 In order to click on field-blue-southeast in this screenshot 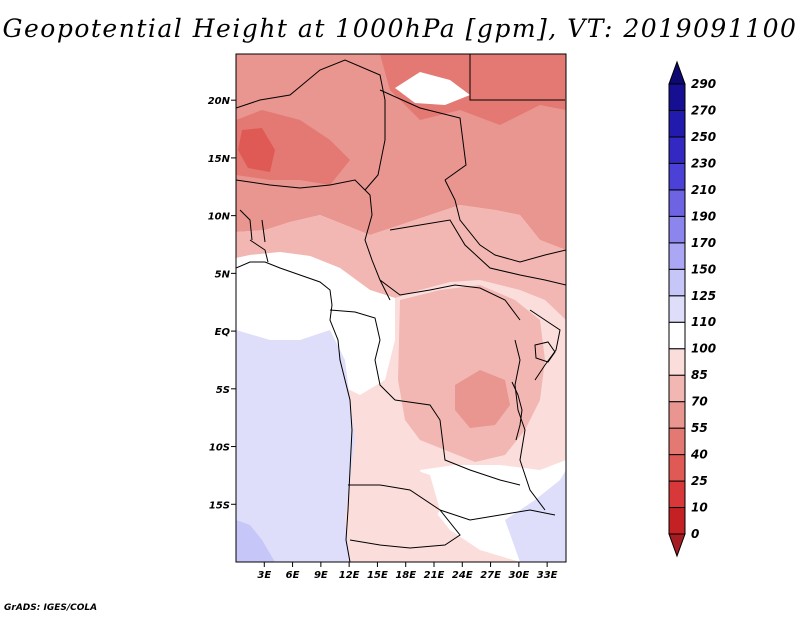, I will do `click(535, 516)`.